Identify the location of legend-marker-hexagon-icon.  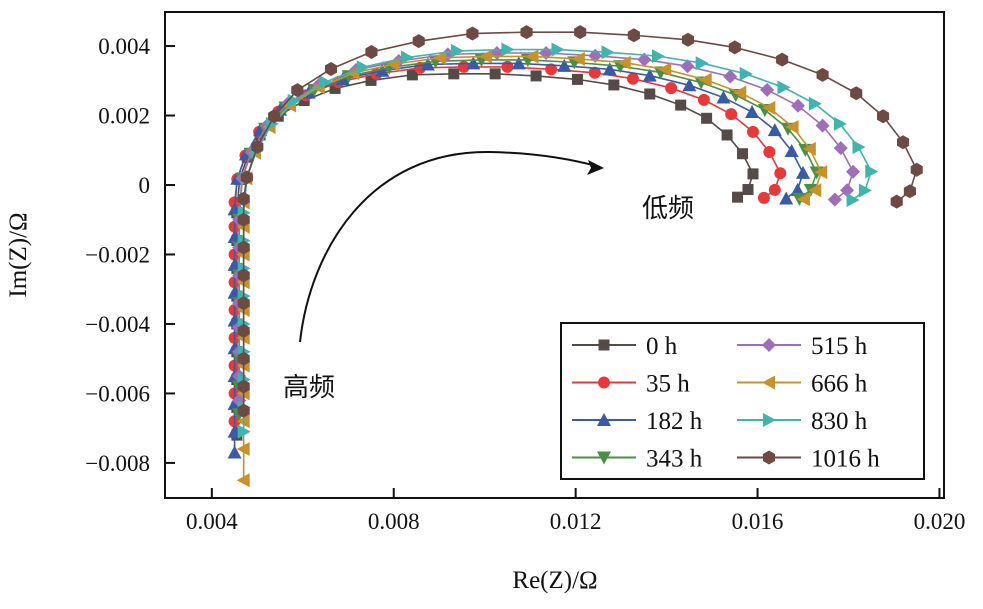
(769, 457).